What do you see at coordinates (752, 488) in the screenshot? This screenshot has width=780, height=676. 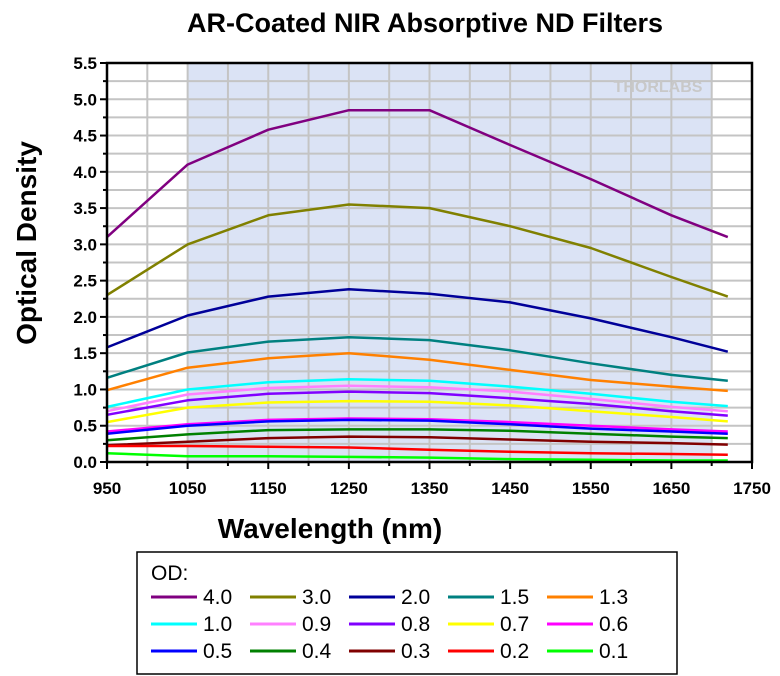 I see `x-tick-label: 1750` at bounding box center [752, 488].